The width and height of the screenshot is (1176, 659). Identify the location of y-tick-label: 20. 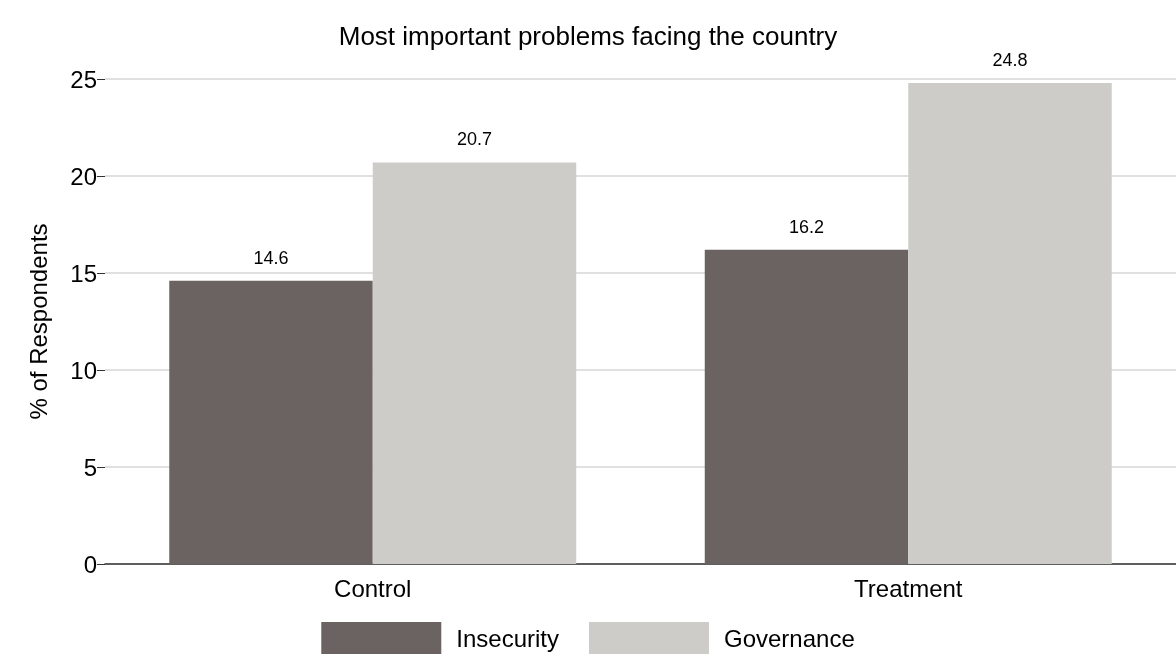
(83, 176).